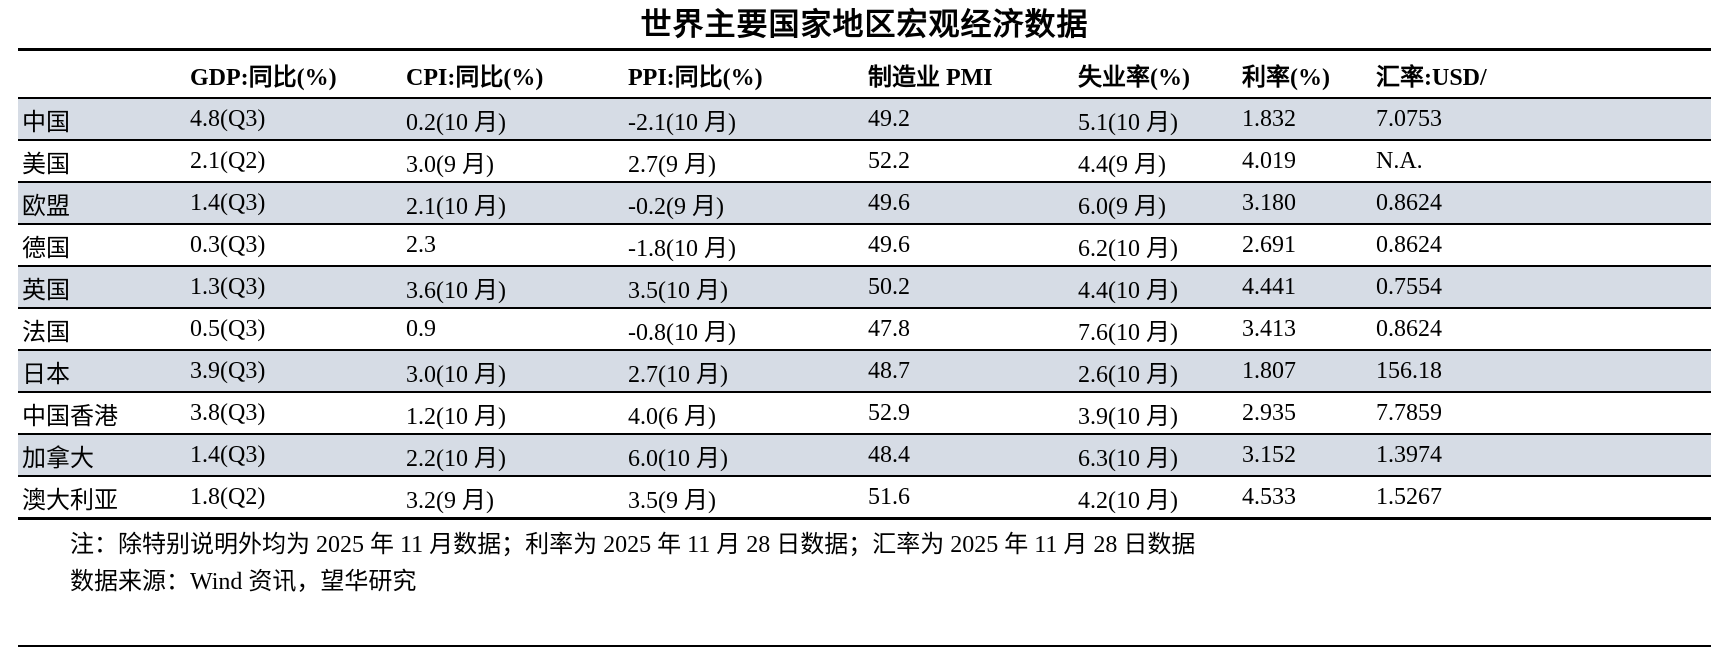  What do you see at coordinates (1286, 77) in the screenshot?
I see `column-header: 利率(%)` at bounding box center [1286, 77].